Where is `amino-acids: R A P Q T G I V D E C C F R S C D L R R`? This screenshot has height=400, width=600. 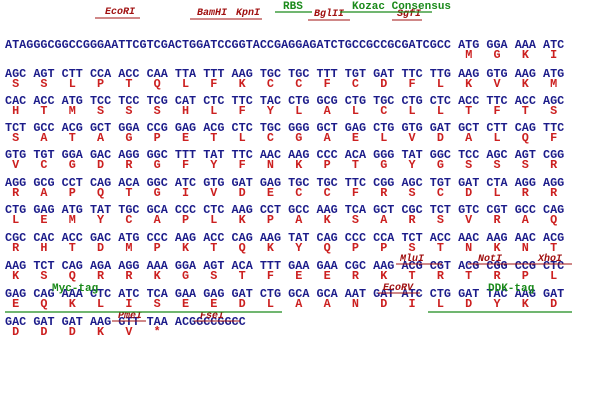
amino-acids: R A P Q T G I V D E C C F R S C D L R R is located at coordinates (285, 193).